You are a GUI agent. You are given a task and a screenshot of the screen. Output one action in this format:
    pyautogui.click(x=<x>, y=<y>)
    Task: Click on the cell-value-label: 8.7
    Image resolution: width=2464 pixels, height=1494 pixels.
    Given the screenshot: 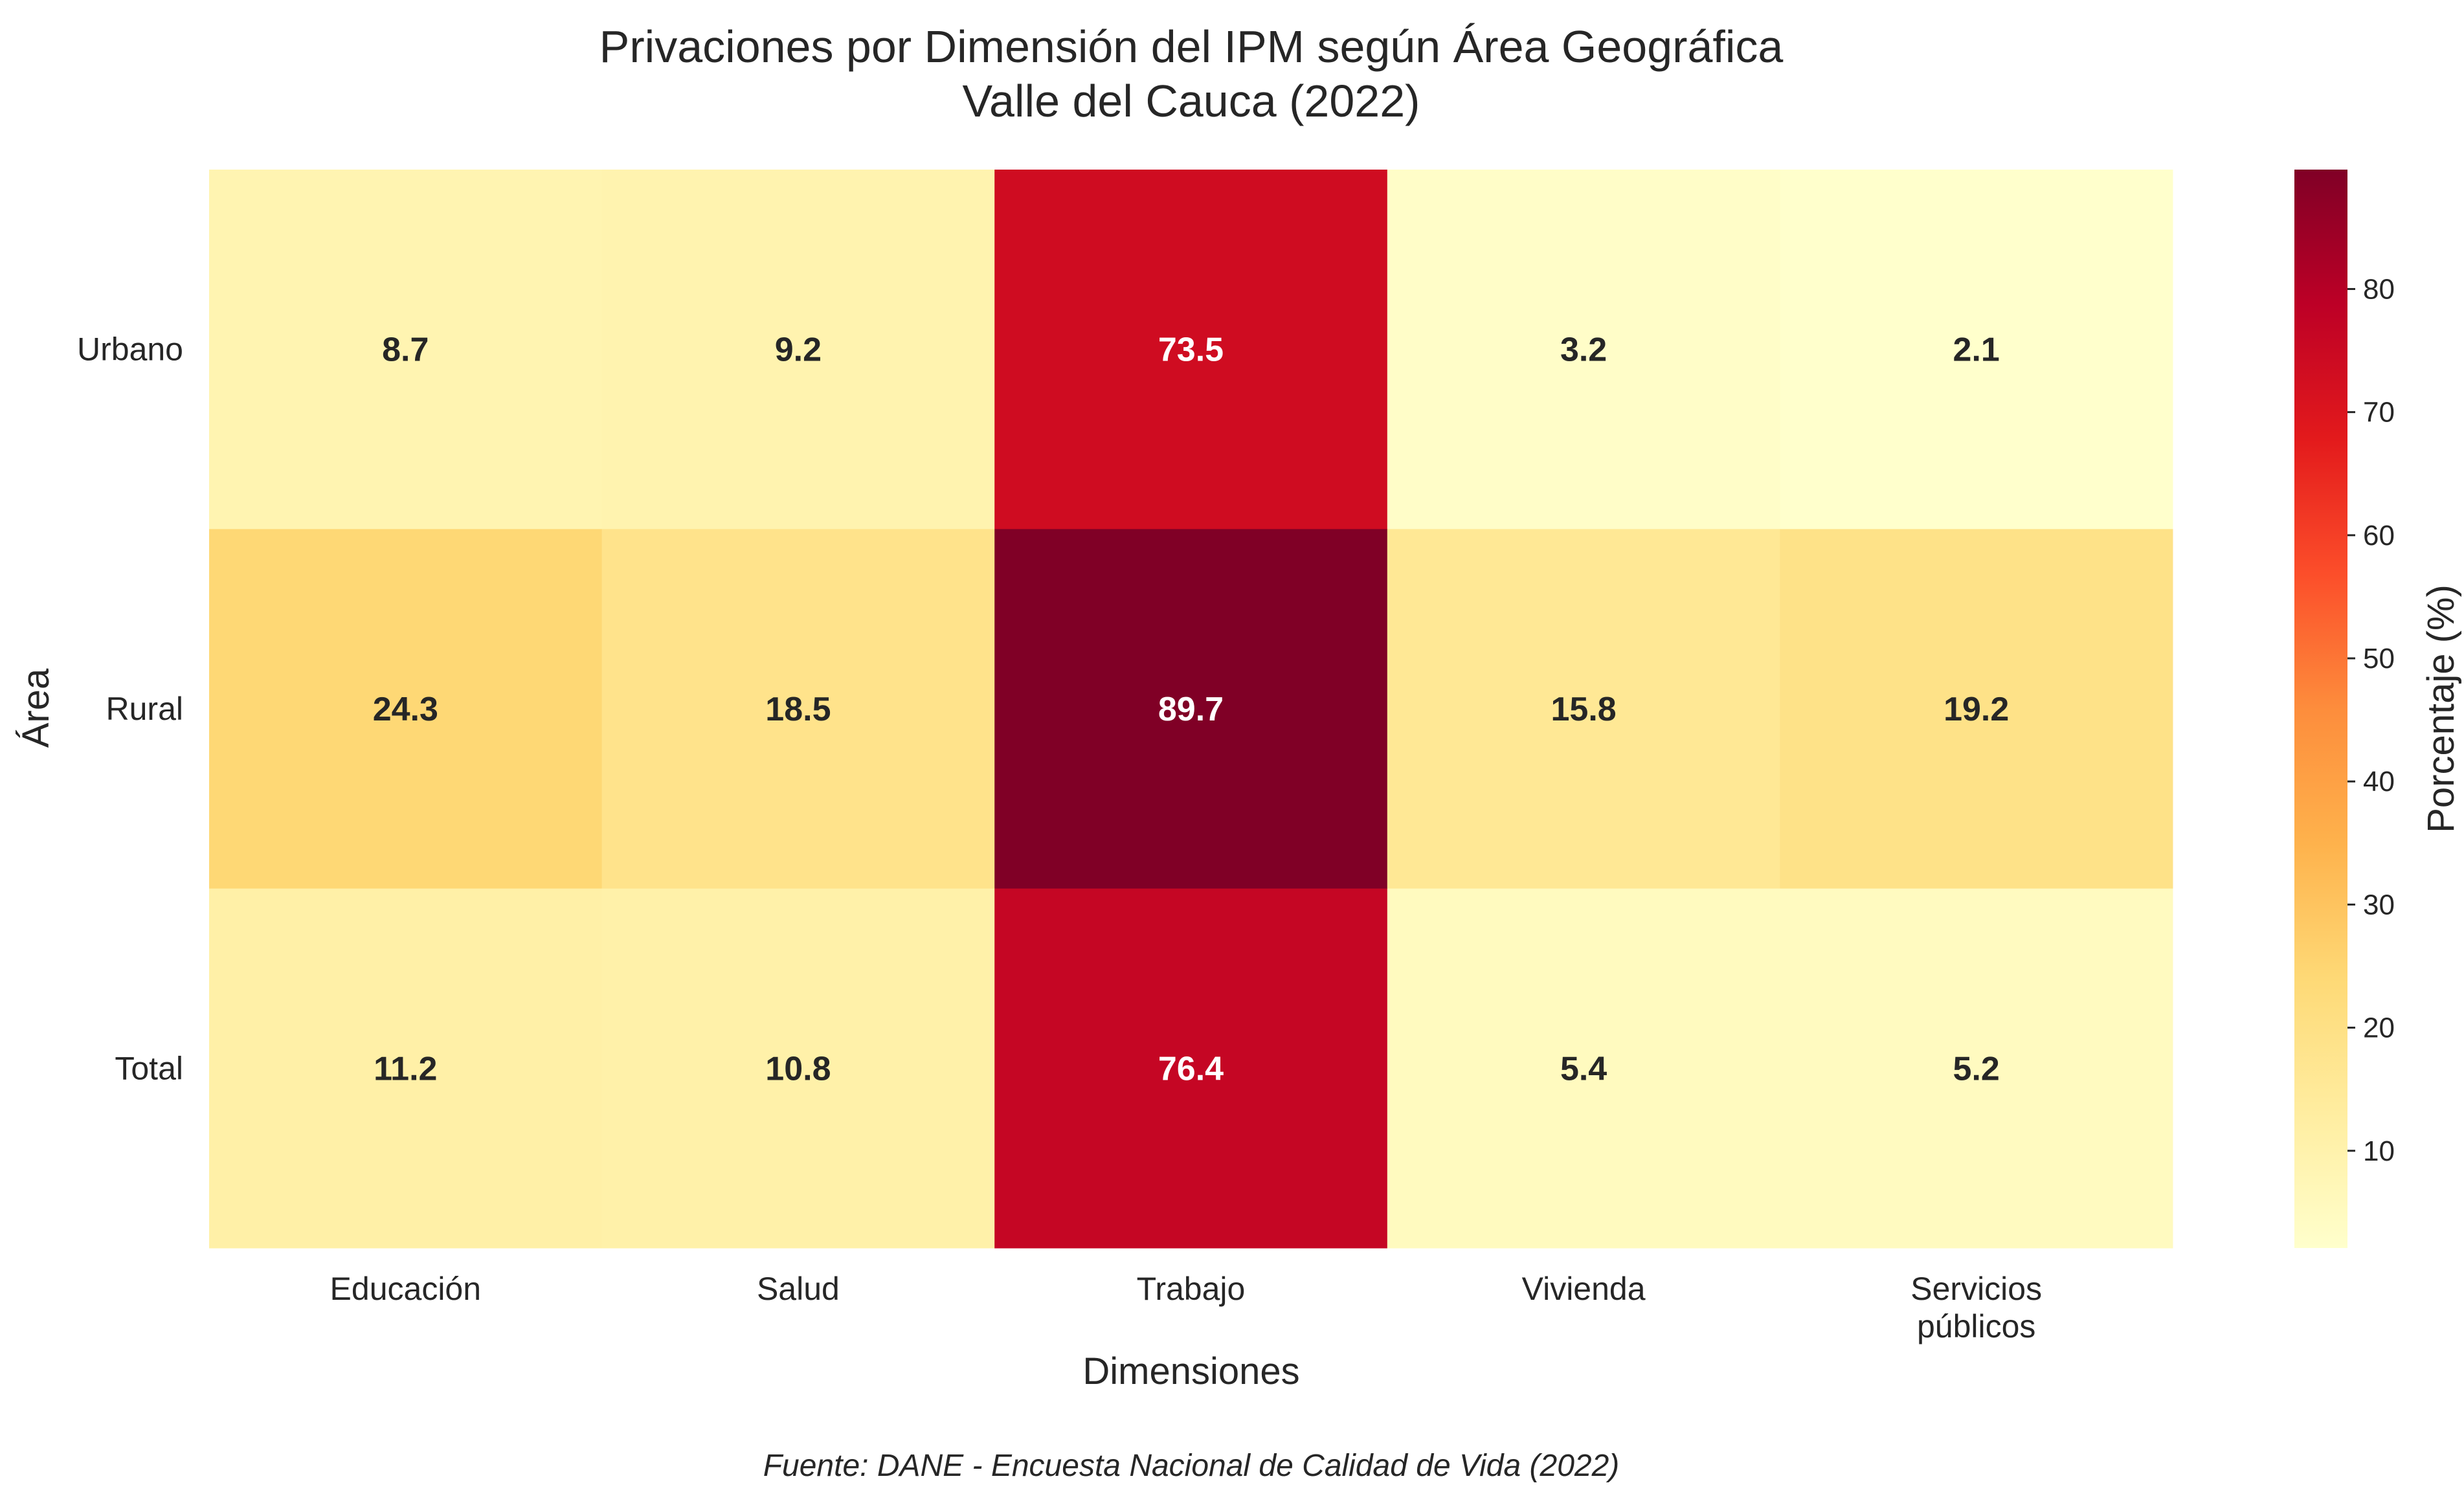 What is the action you would take?
    pyautogui.click(x=405, y=350)
    